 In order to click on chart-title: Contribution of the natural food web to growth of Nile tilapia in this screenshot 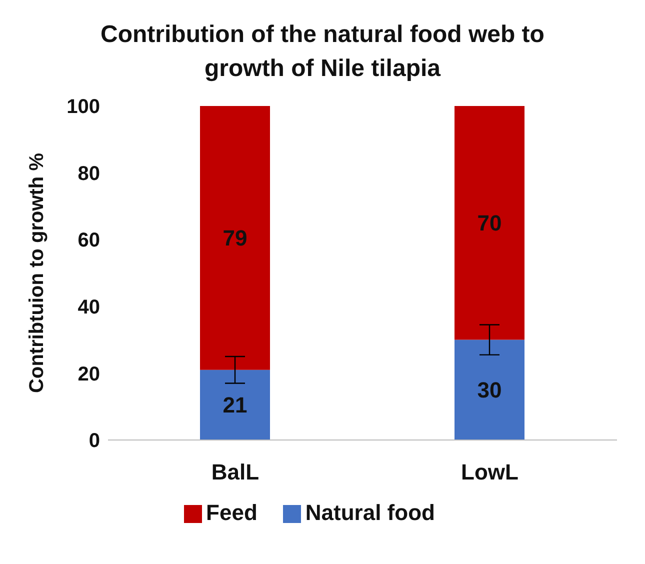, I will do `click(323, 52)`.